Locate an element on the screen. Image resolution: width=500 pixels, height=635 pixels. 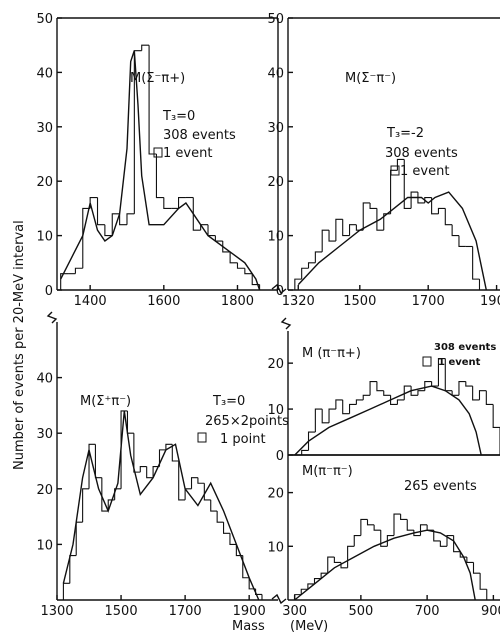
x-tick-label: 900 is located at coordinates (490, 611).